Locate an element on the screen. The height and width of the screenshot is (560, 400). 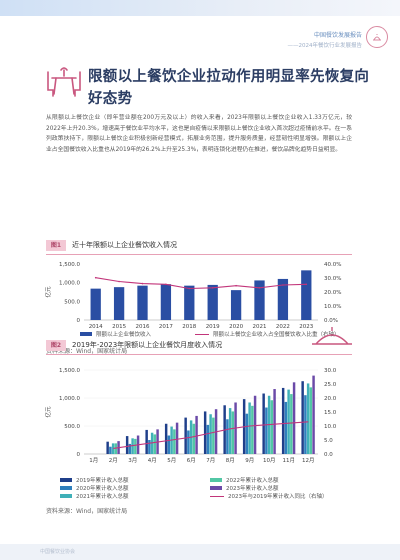
chart2-xtick: 7月 is located at coordinates (210, 460).